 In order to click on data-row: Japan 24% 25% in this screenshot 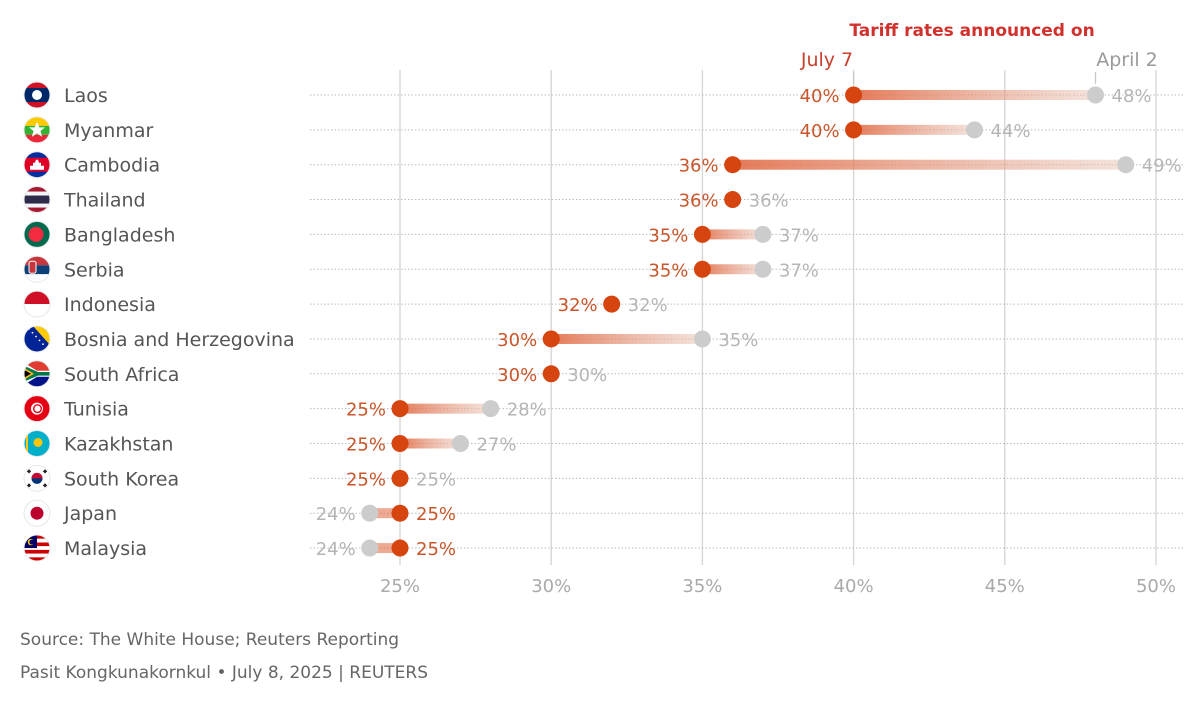, I will do `click(604, 513)`.